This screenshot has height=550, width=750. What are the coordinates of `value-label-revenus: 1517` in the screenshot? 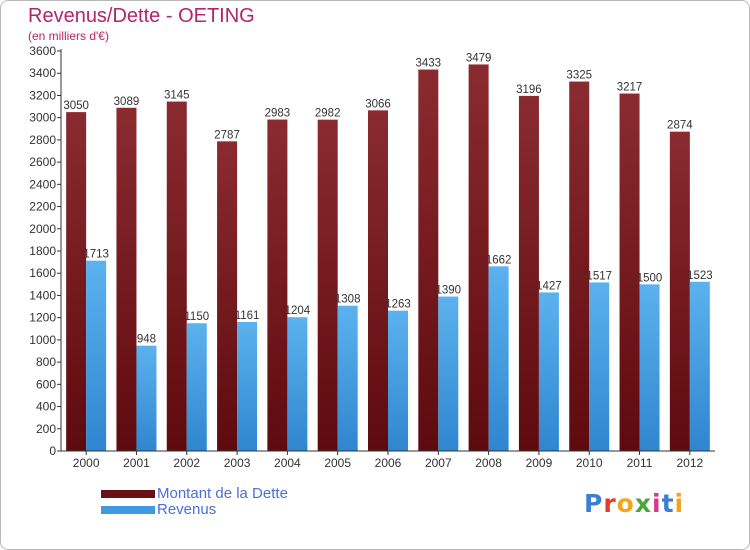 It's located at (599, 276).